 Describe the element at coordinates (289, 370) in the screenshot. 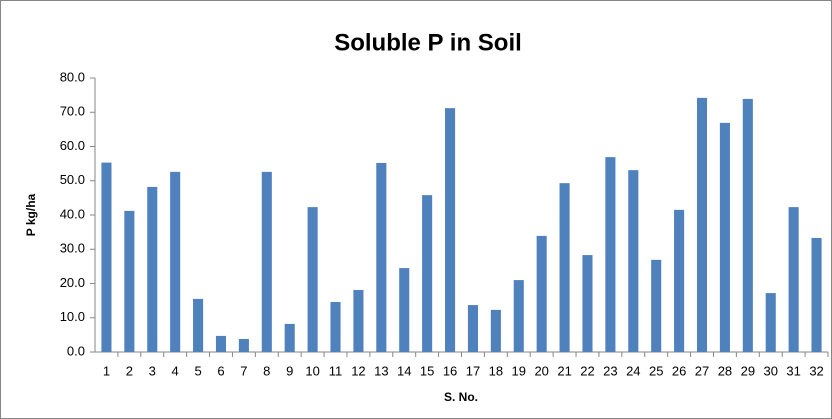

I see `x-tick-label: 9` at that location.